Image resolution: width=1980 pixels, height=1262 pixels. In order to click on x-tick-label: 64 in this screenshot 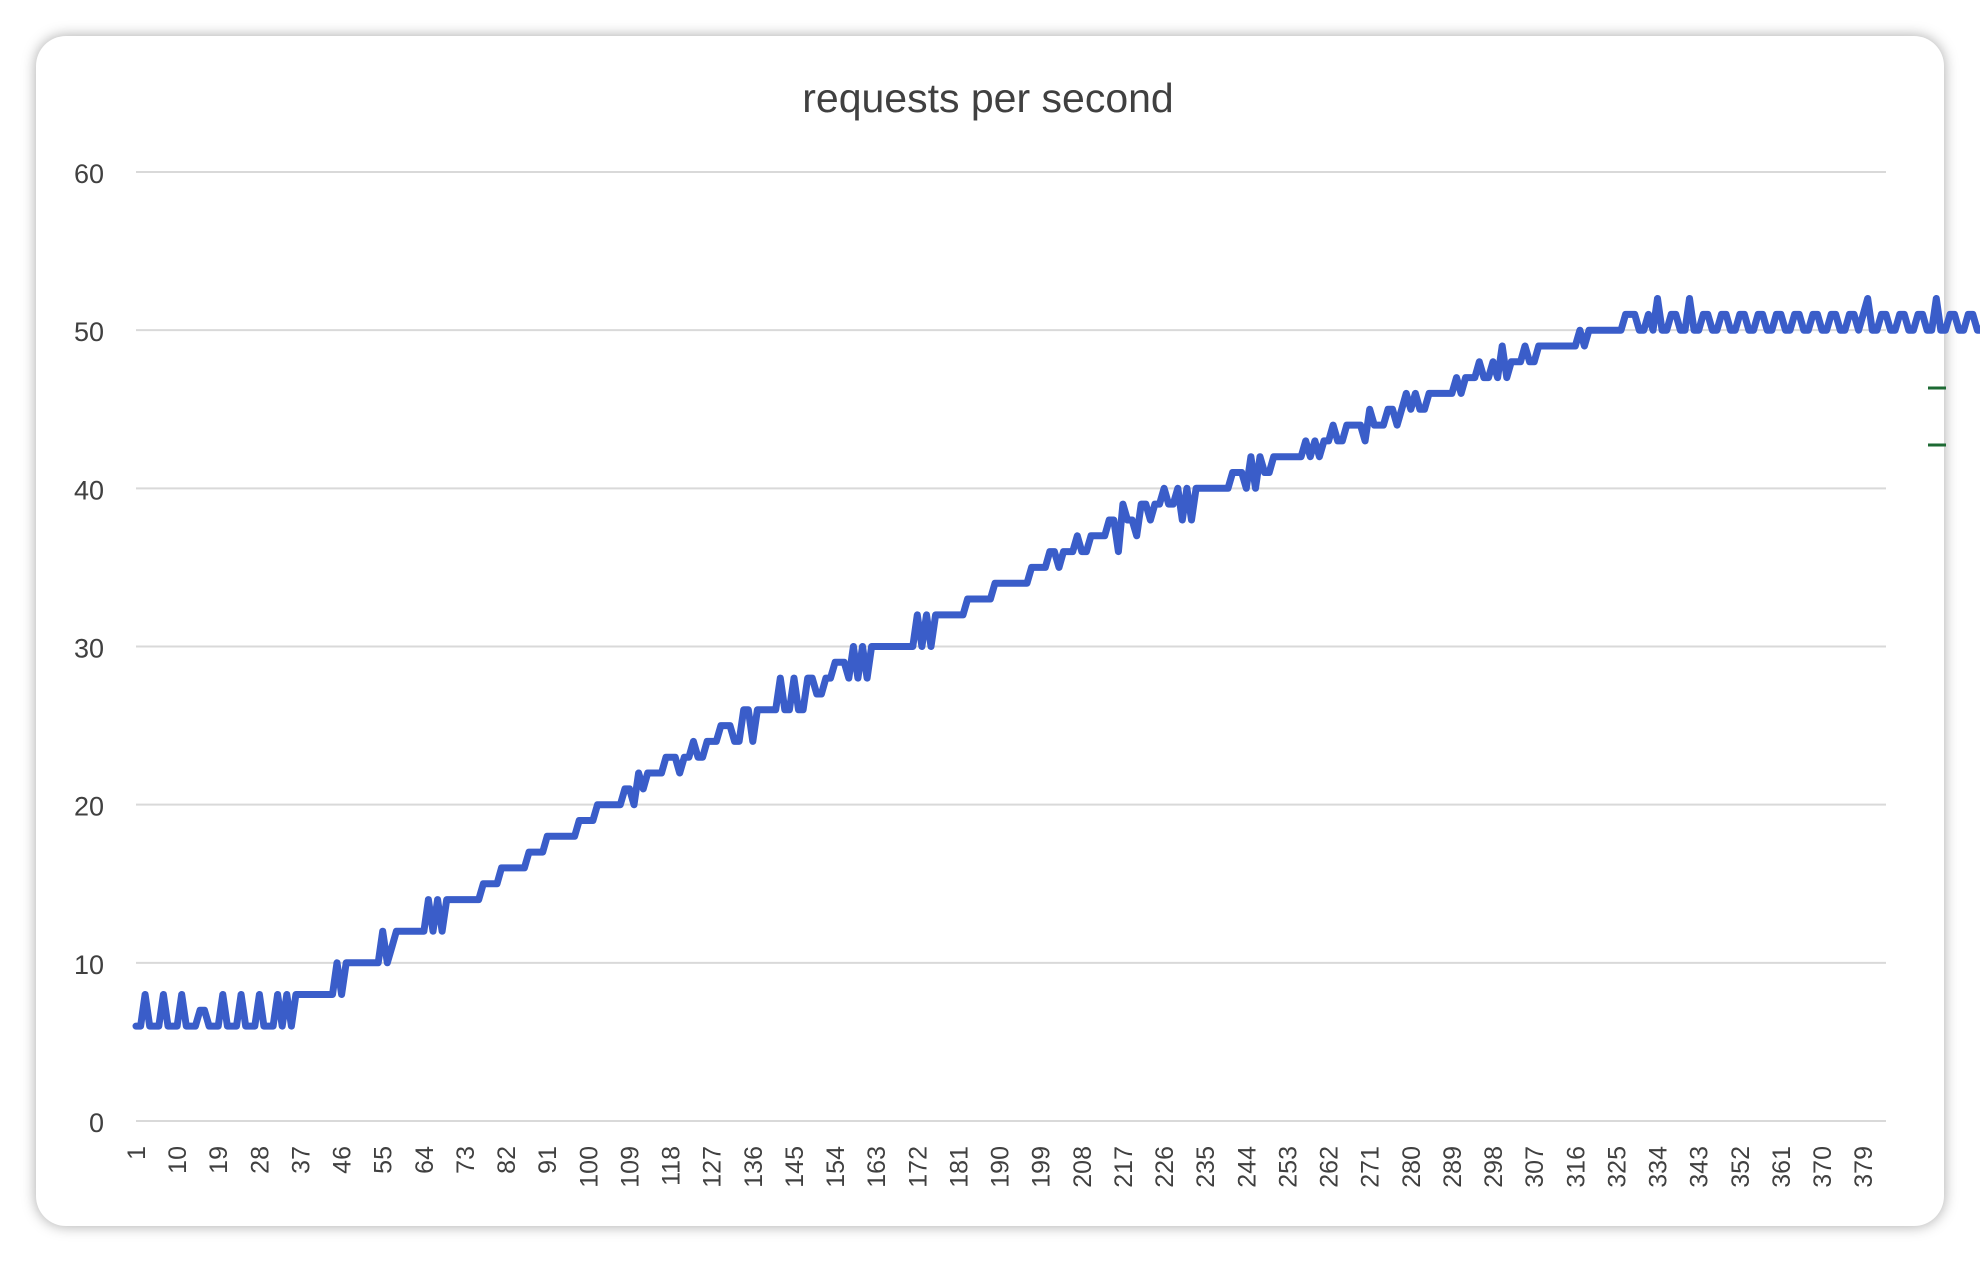, I will do `click(425, 1160)`.